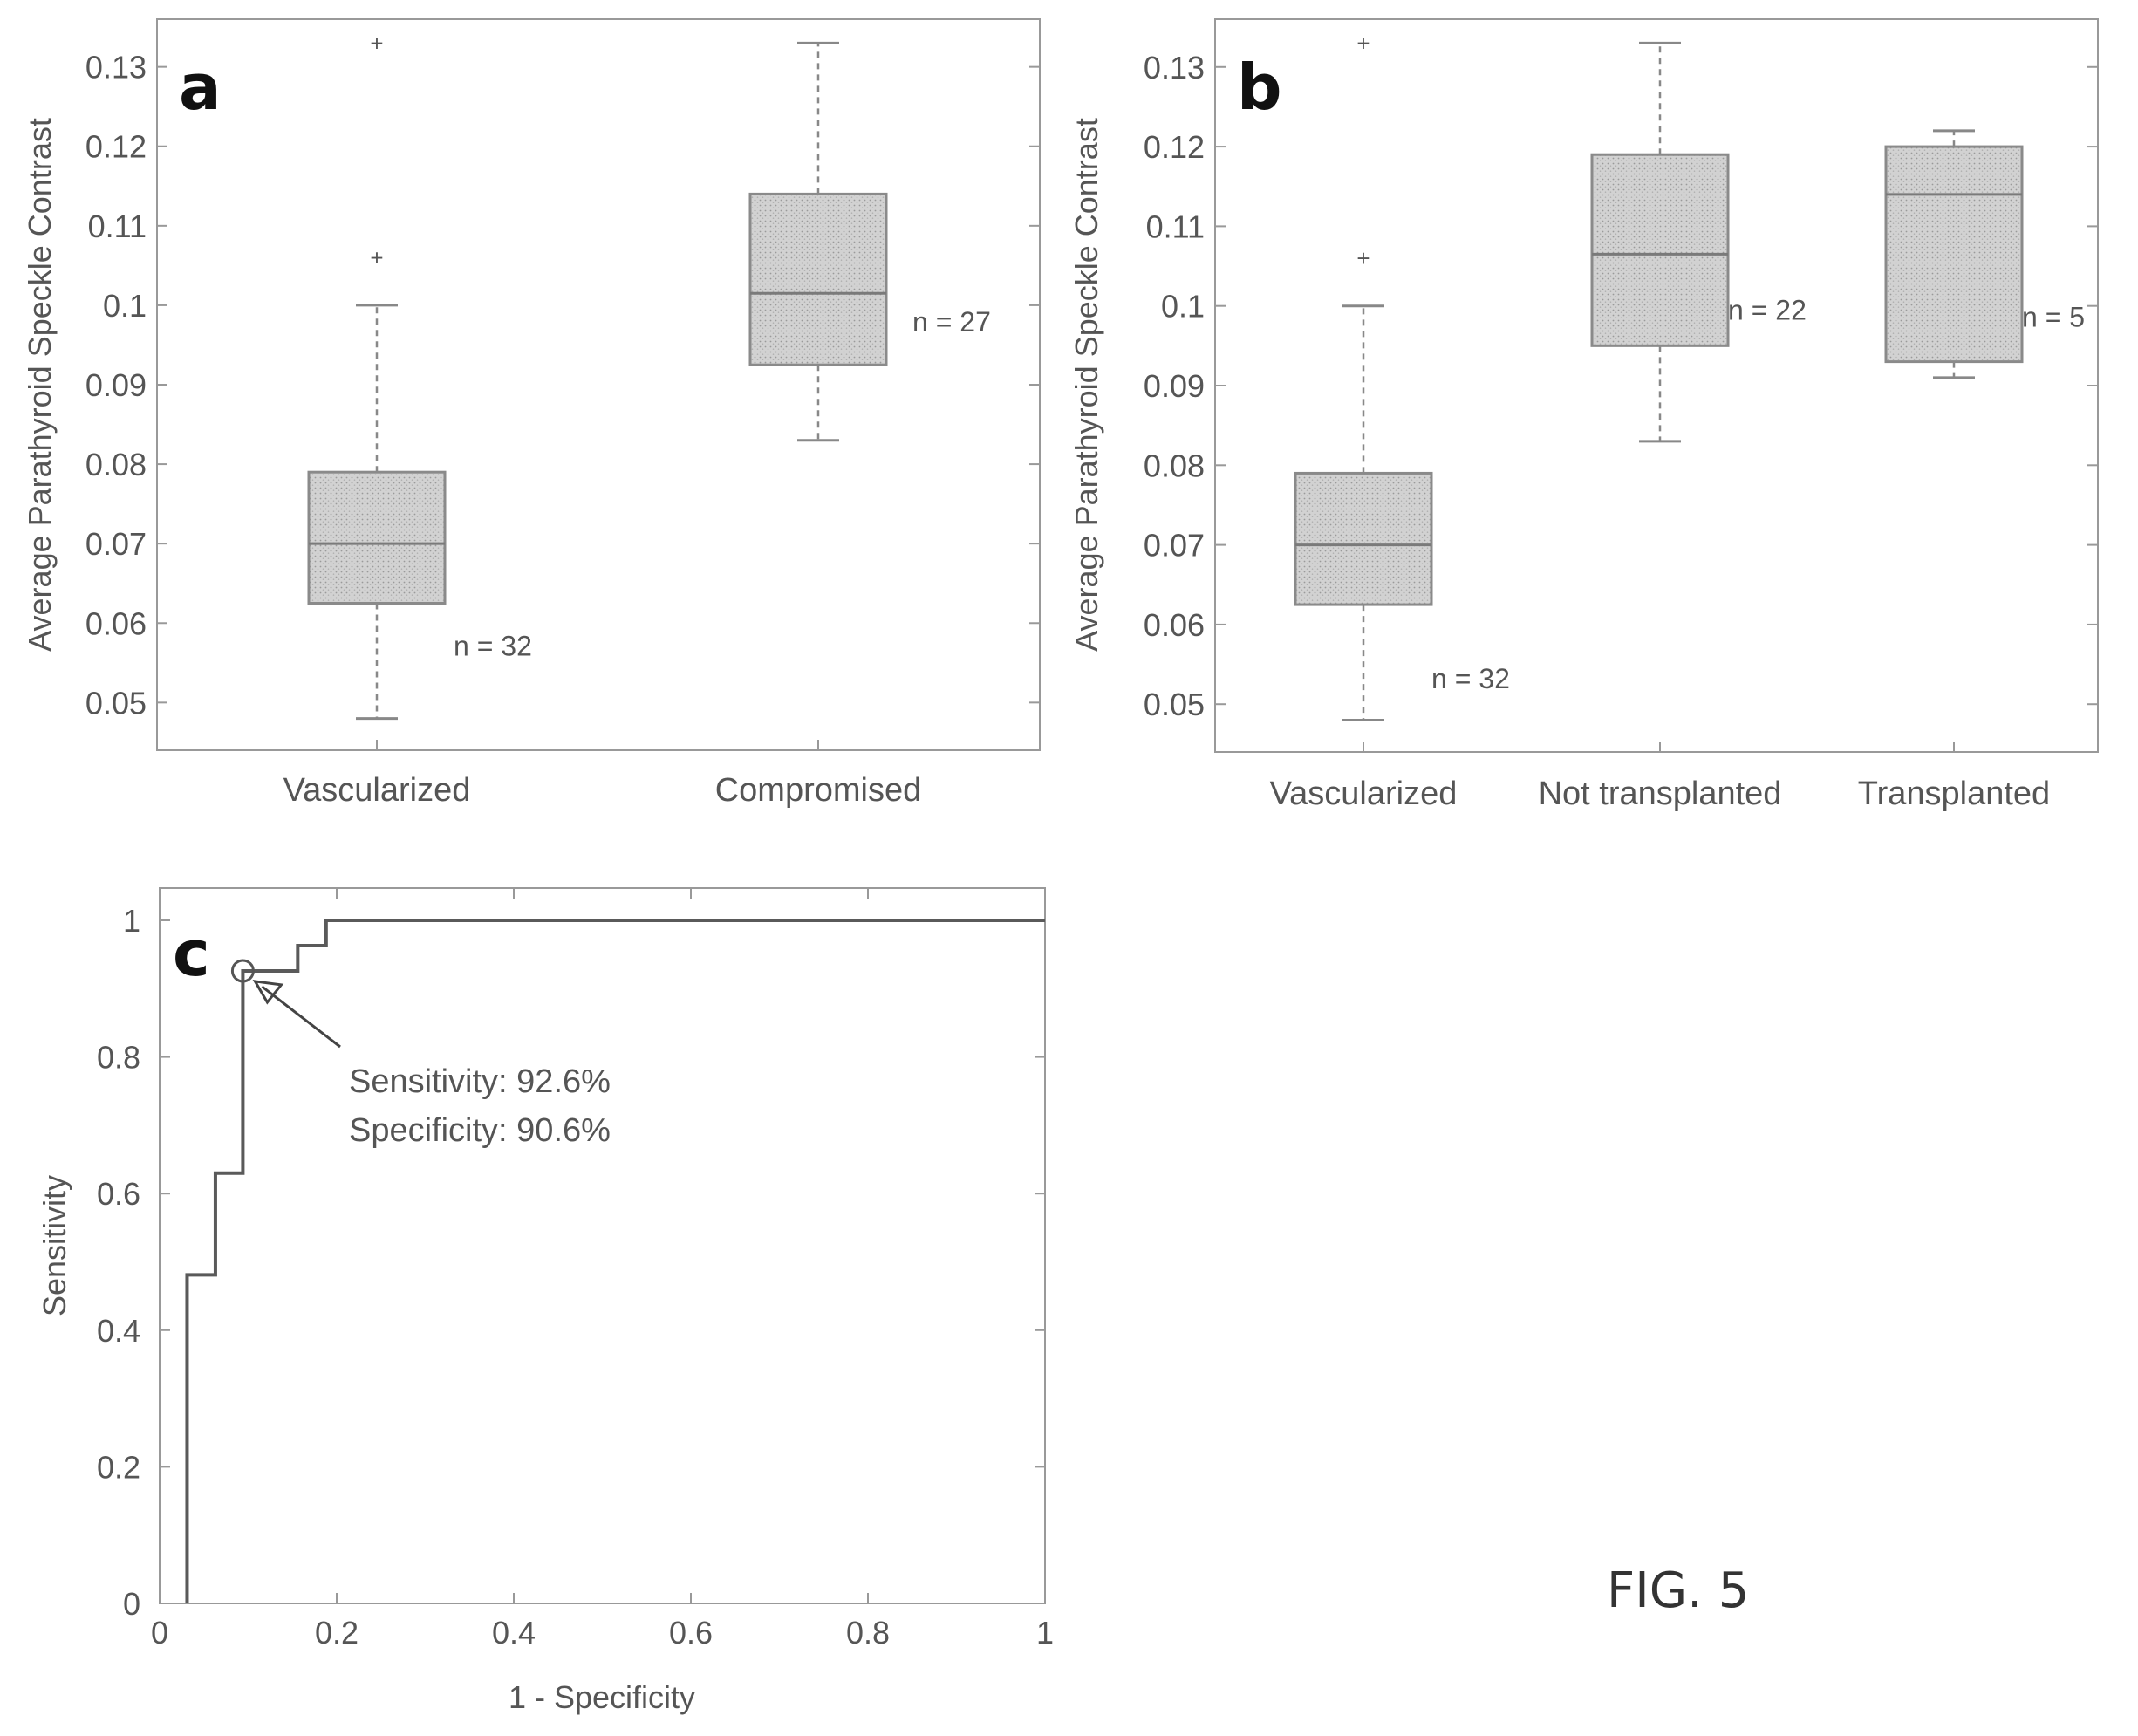  Describe the element at coordinates (192, 953) in the screenshot. I see `panel-c-letter: c` at that location.